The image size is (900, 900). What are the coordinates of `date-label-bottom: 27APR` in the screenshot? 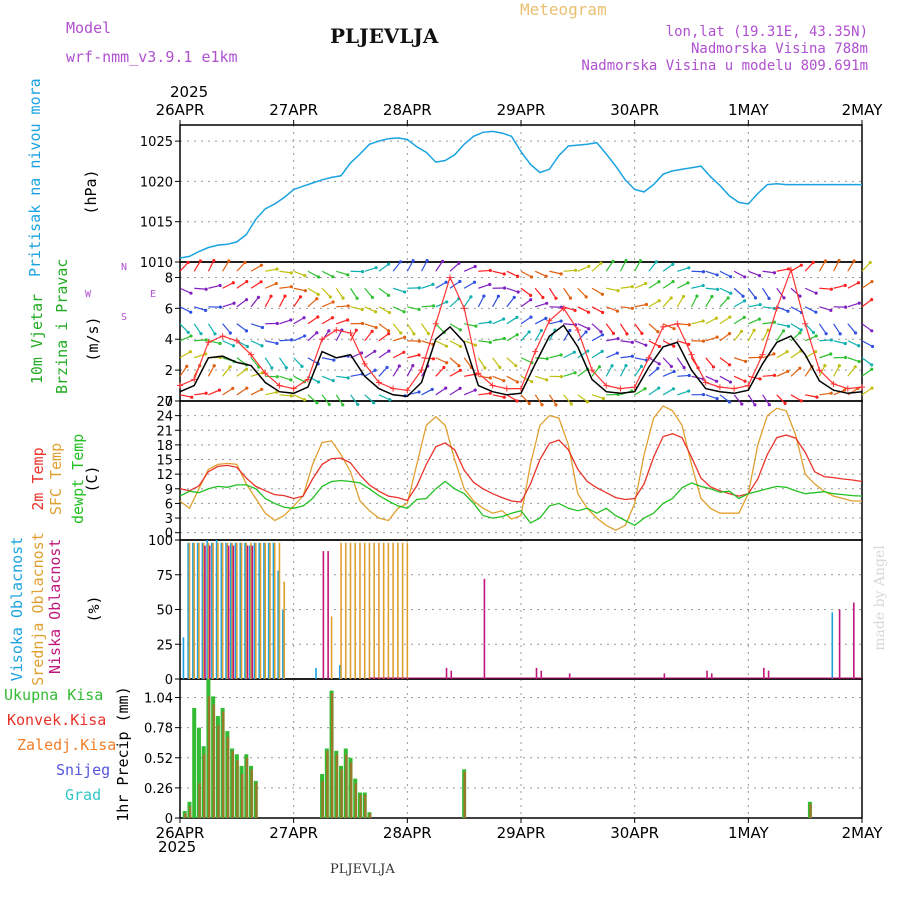 It's located at (293, 833).